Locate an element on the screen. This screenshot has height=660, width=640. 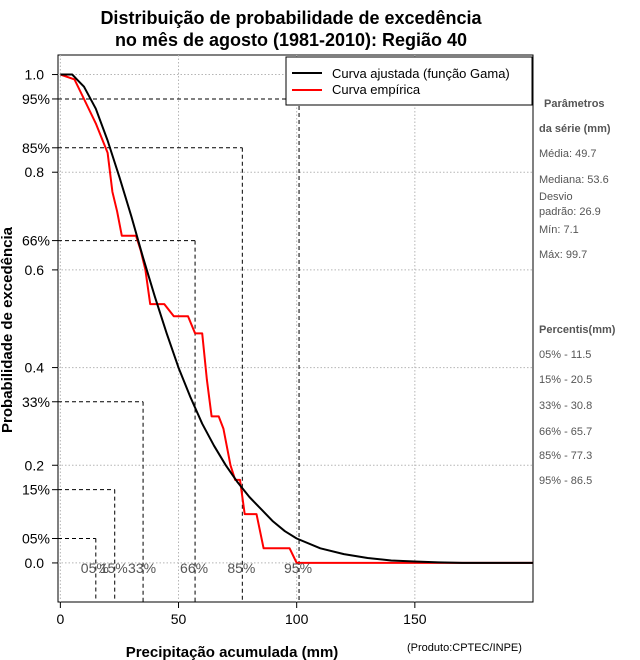
y-percent-tick-label: 95% is located at coordinates (36, 99).